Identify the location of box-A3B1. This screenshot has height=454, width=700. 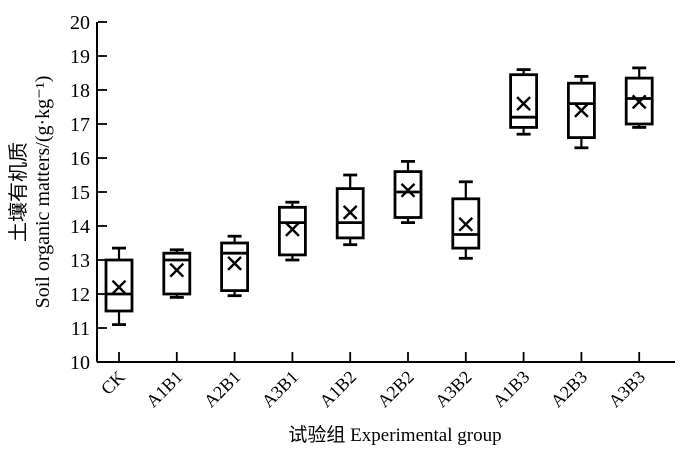
(292, 231).